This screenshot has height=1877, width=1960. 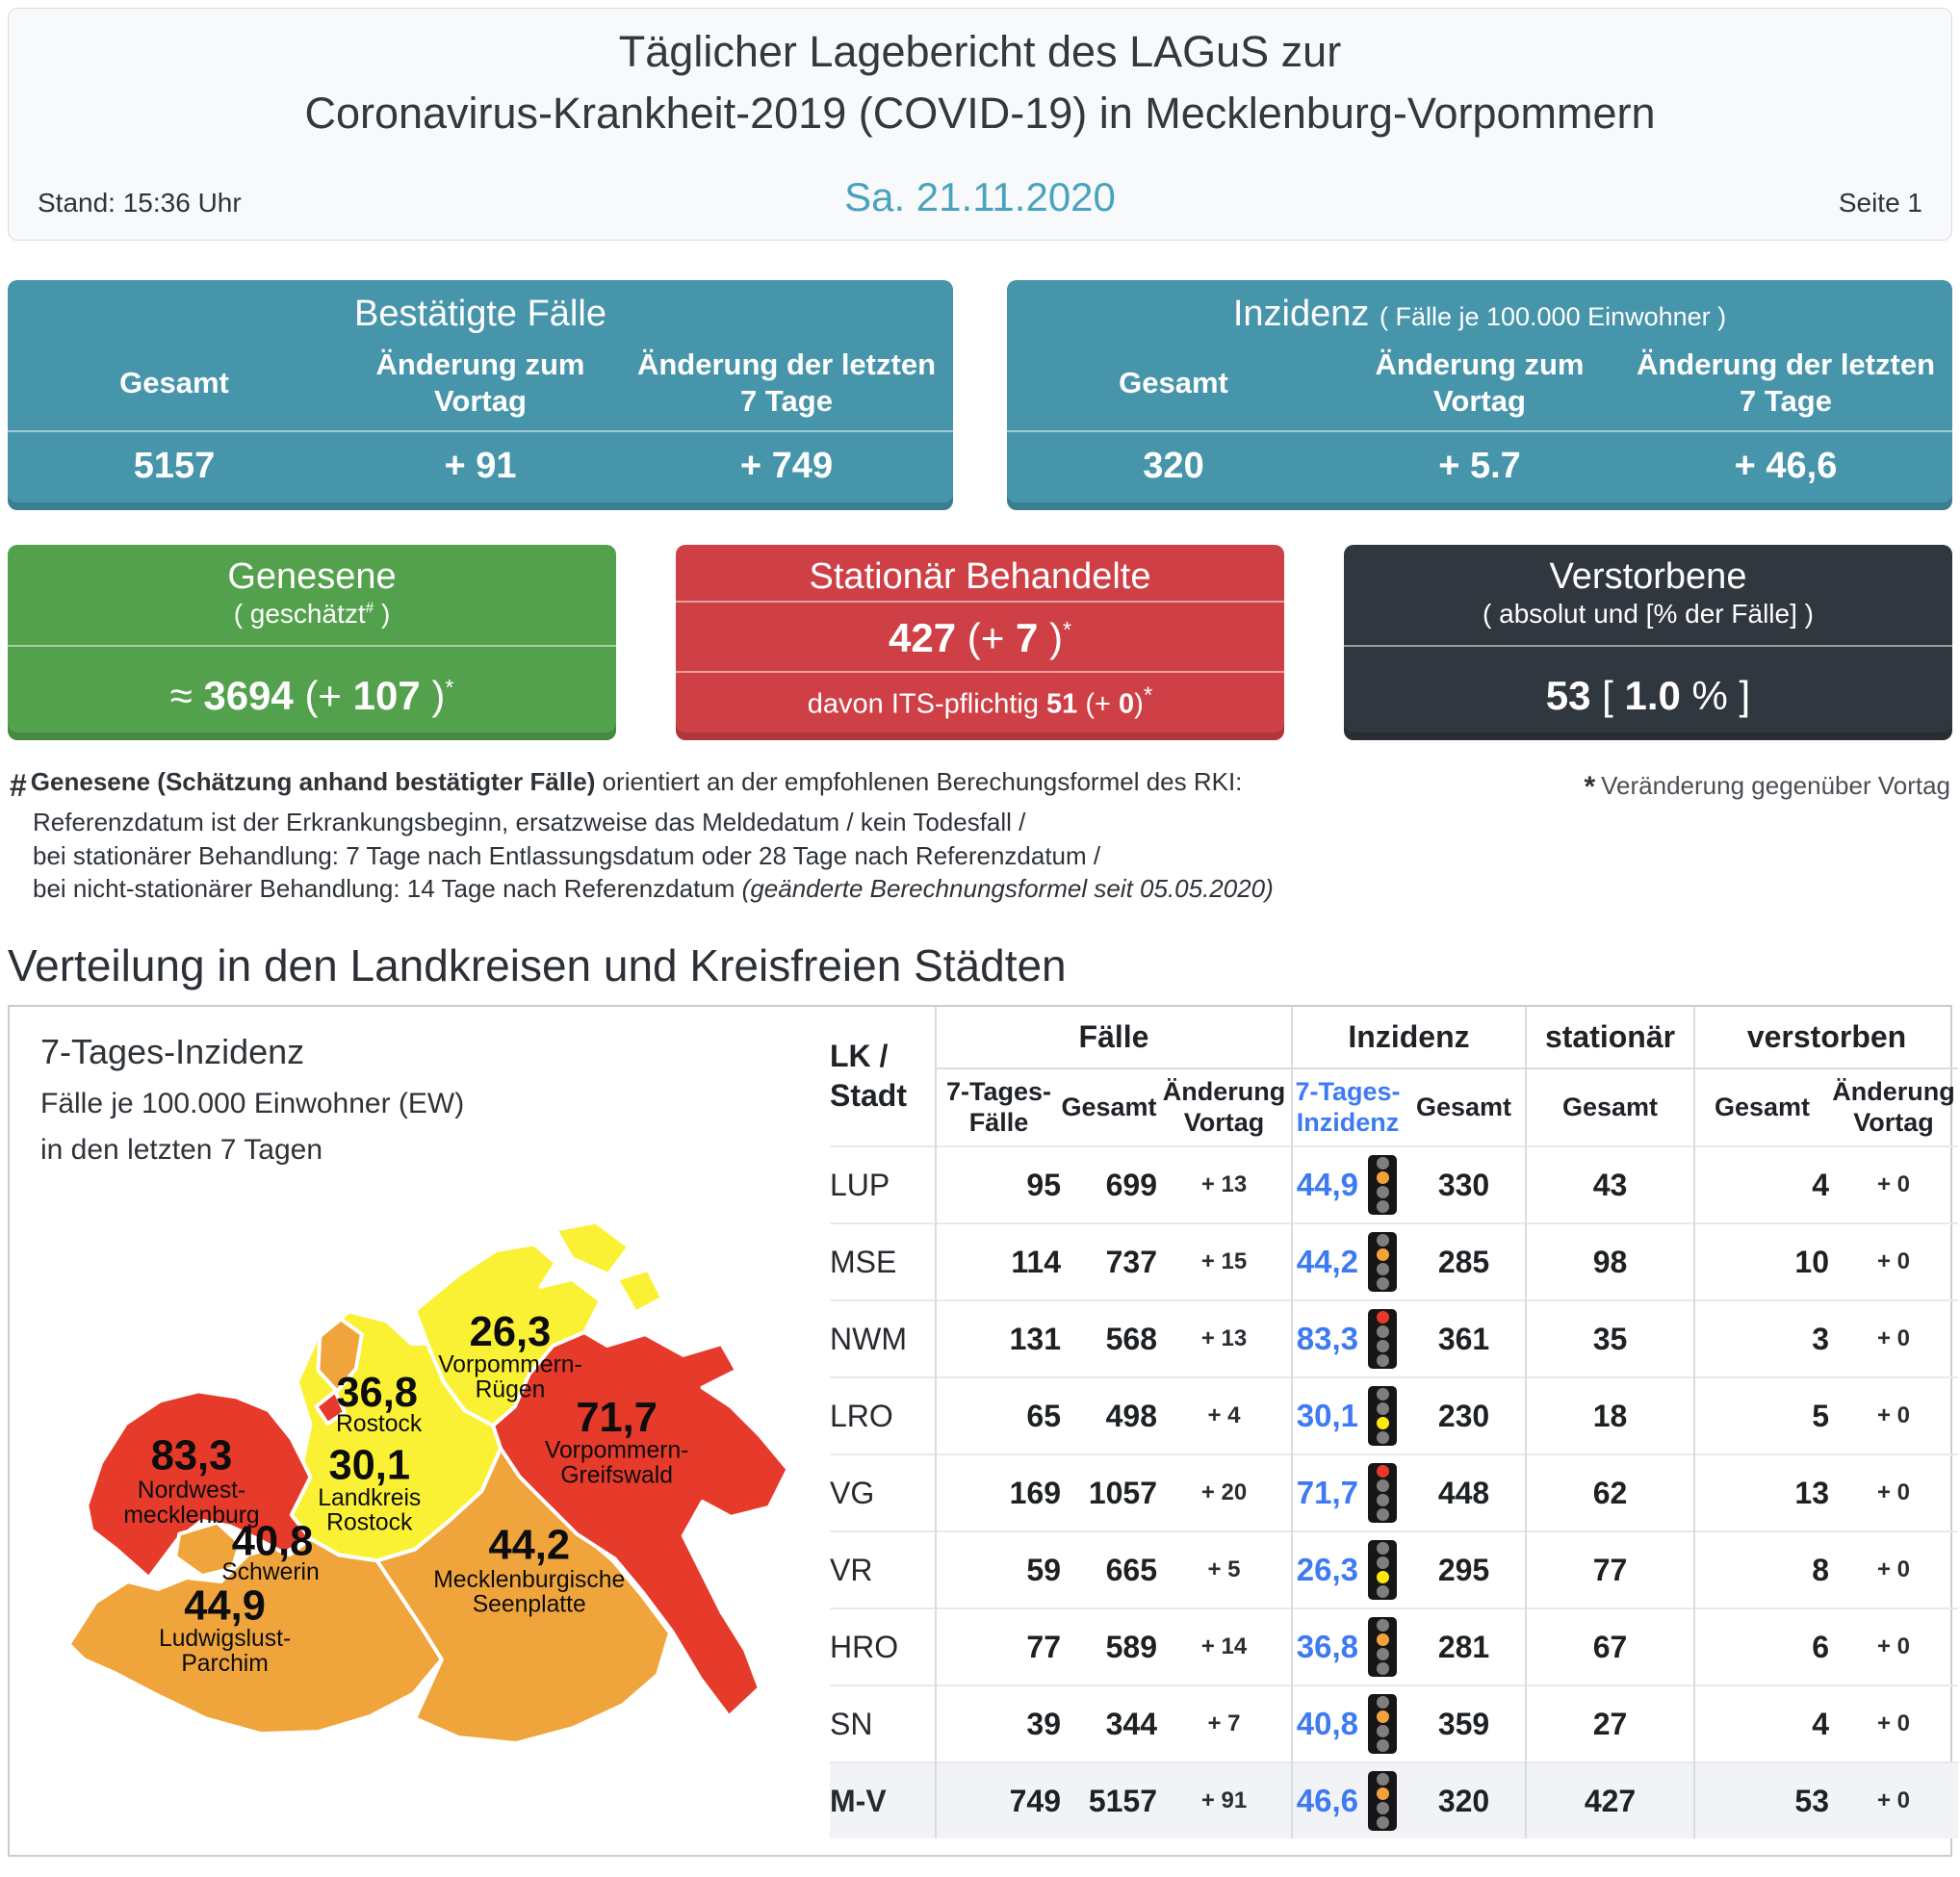 I want to click on table-row-vg: VG 169 1057 + 20 71,7 448 62 13 + 0, so click(x=1394, y=1492).